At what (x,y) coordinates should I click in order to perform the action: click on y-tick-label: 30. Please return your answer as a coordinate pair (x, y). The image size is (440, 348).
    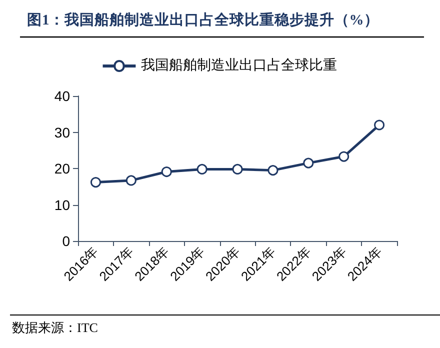
    Looking at the image, I should click on (62, 132).